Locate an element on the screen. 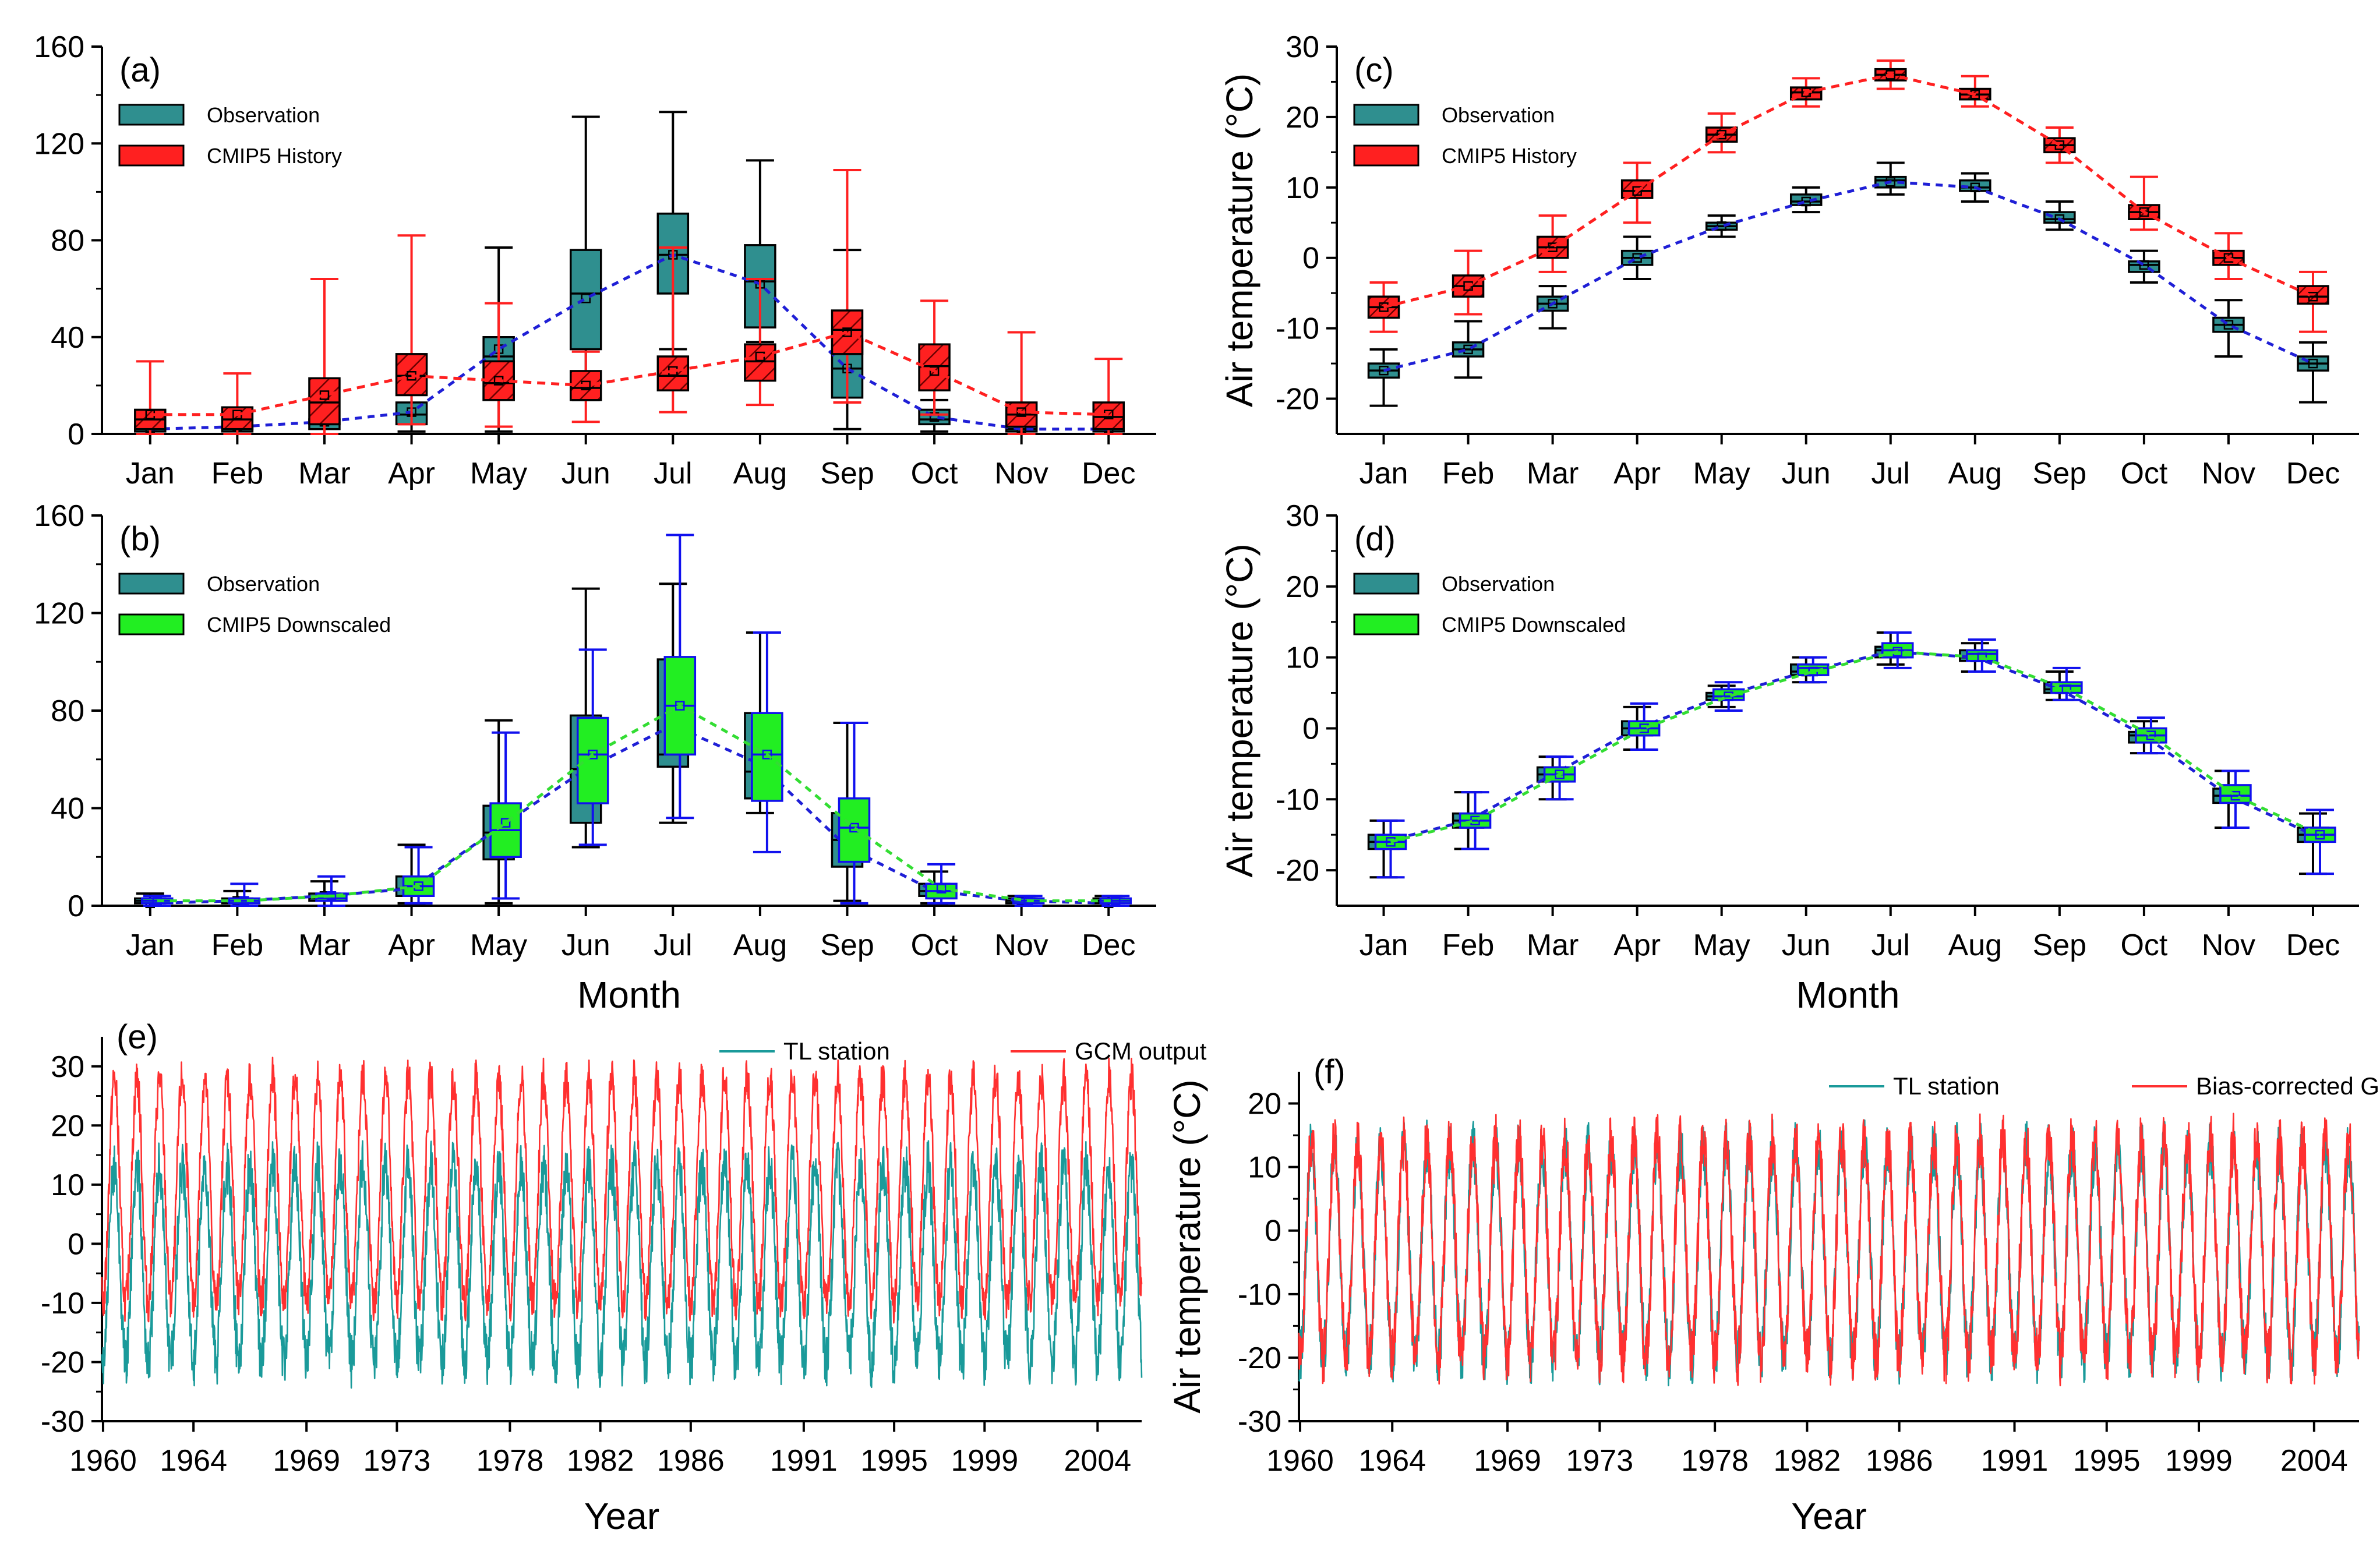 The image size is (2380, 1554). legend-label: Bias-corrected GCM is located at coordinates (2288, 1086).